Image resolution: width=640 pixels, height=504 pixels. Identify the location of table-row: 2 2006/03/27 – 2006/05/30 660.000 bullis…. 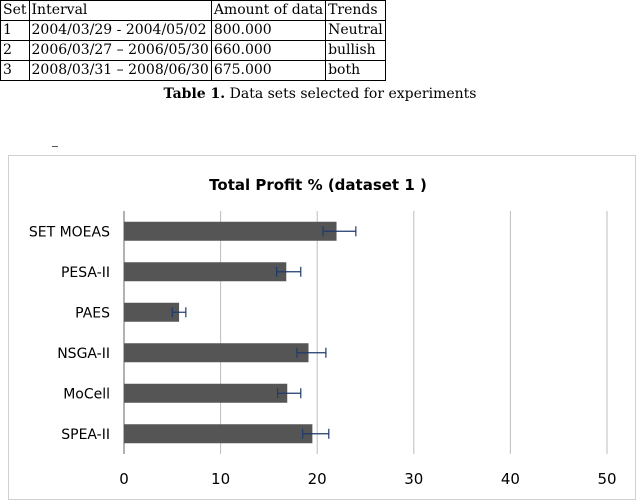
(193, 50).